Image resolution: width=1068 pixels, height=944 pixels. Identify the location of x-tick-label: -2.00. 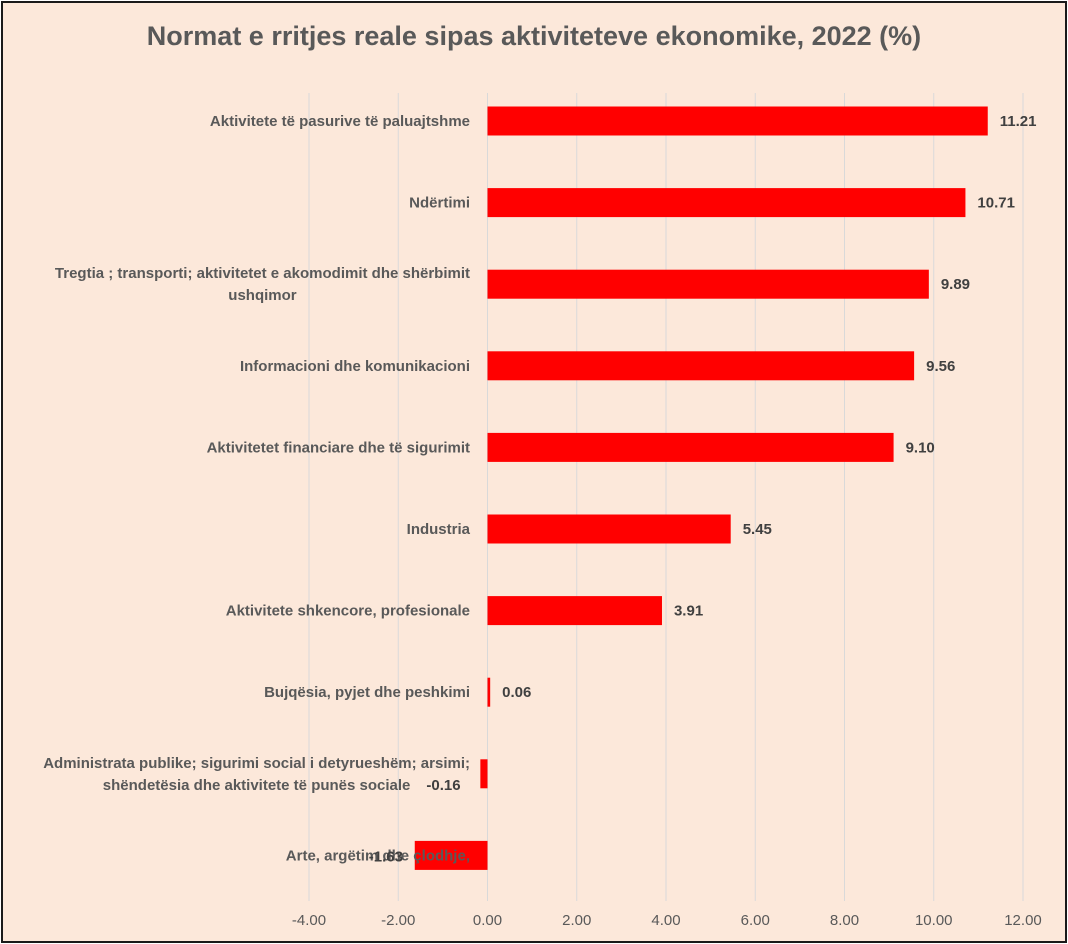
(398, 920).